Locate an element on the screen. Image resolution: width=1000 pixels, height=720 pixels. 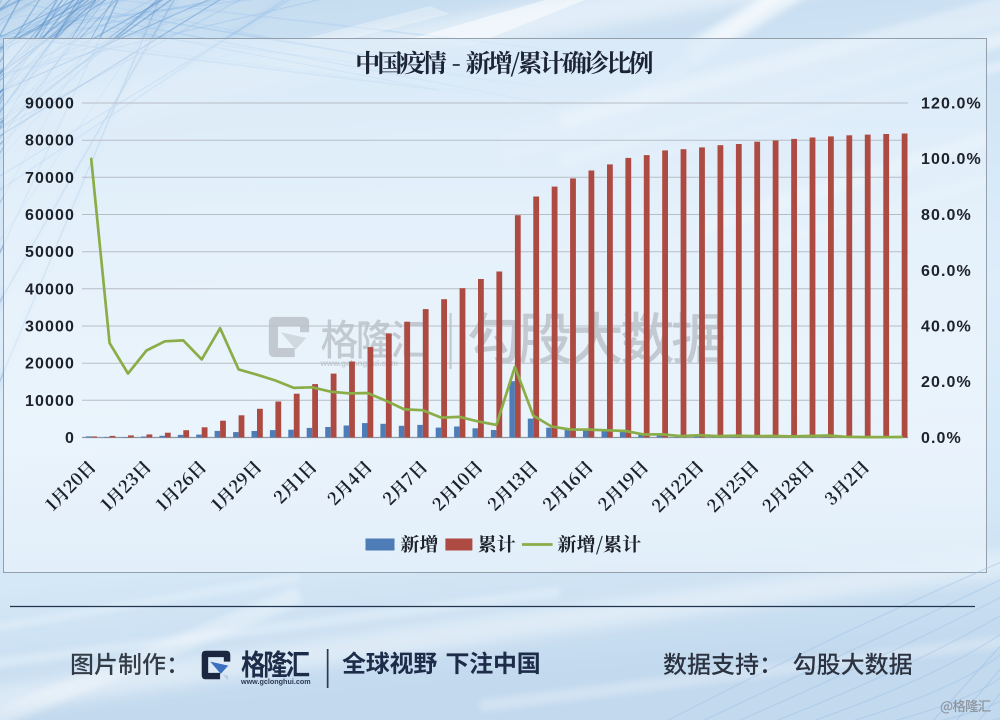
svg-text: 70000 is located at coordinates (50, 178).